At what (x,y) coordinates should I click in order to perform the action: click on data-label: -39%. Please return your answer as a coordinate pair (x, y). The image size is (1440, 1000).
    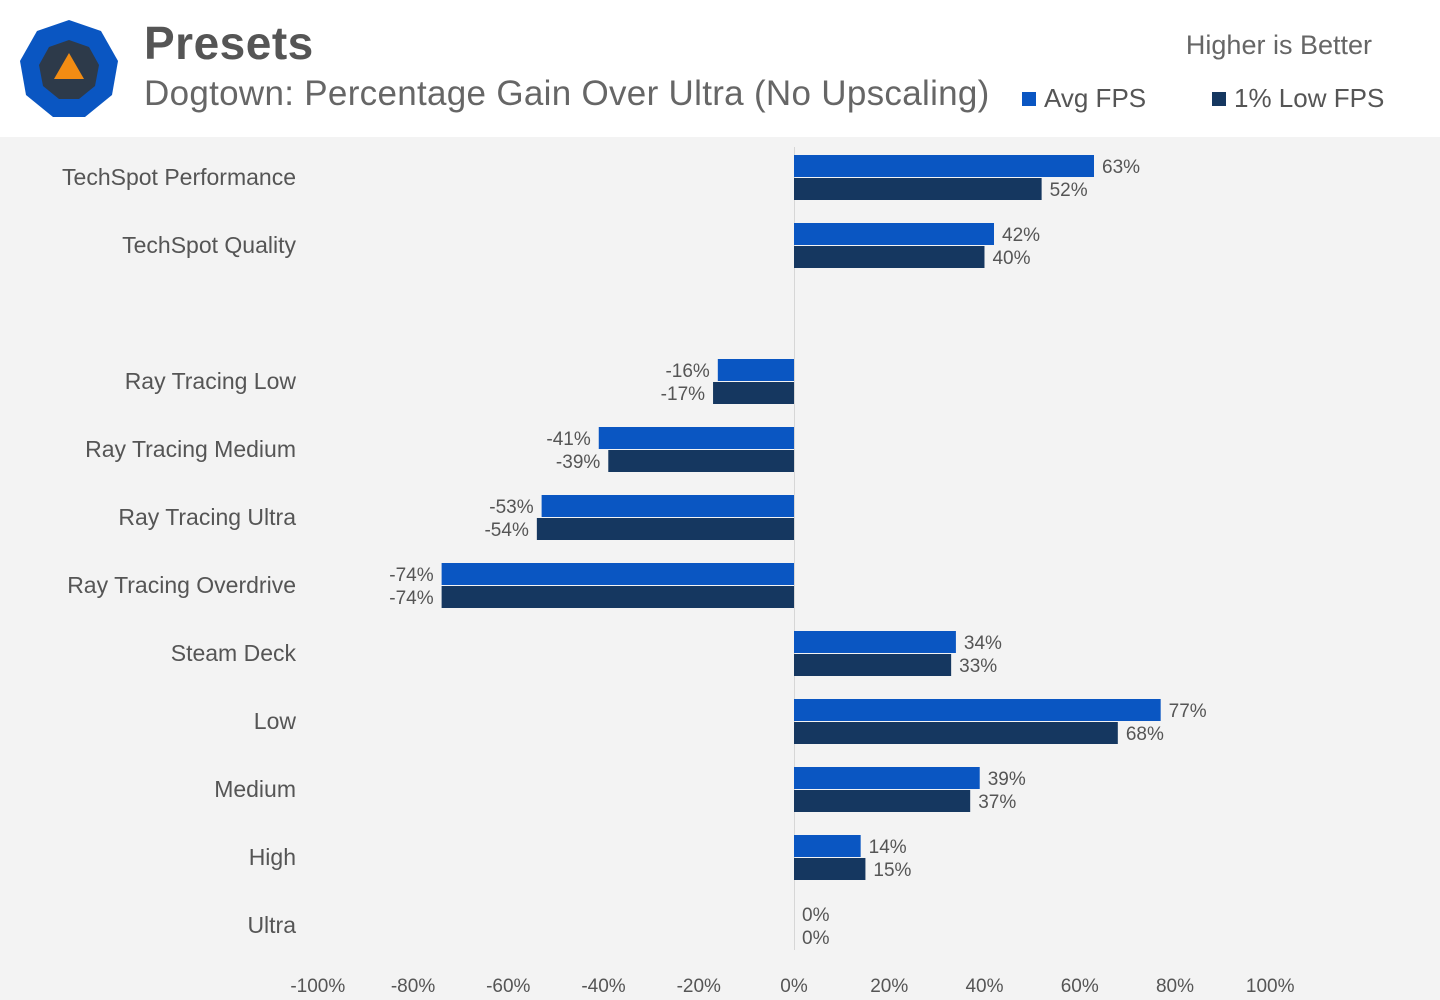
    Looking at the image, I should click on (578, 462).